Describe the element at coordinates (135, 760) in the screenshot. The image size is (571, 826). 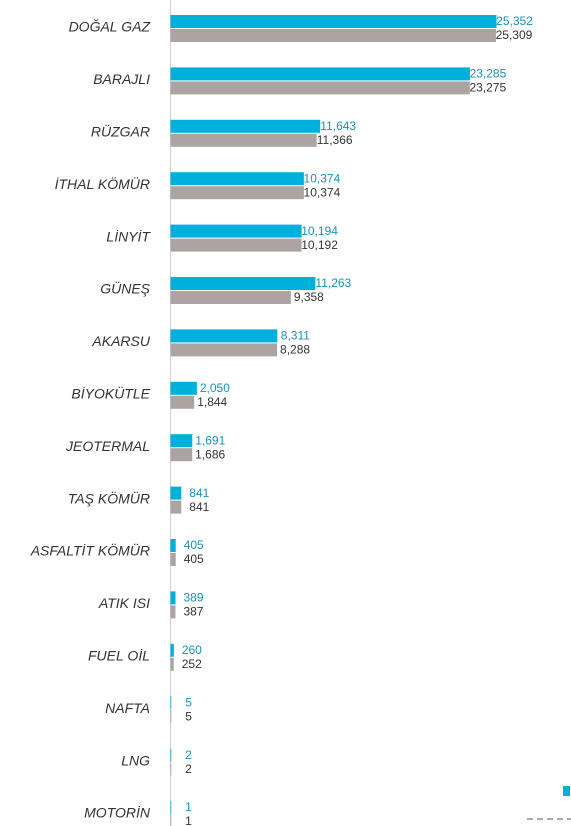
I see `category-label: LNG` at that location.